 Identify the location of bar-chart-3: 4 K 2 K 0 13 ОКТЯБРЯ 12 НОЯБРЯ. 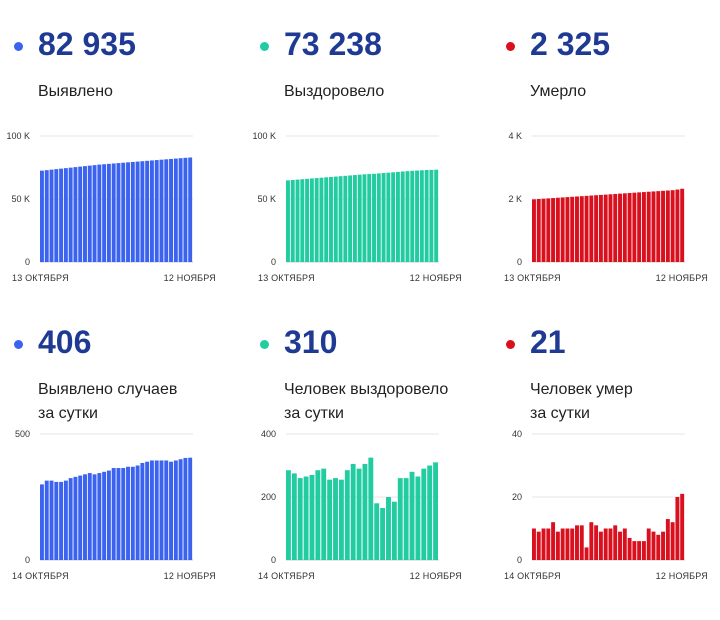
(606, 207).